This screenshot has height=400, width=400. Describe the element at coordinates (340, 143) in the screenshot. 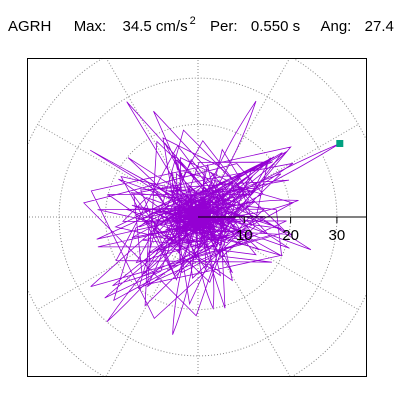

I see `max-point-marker` at that location.